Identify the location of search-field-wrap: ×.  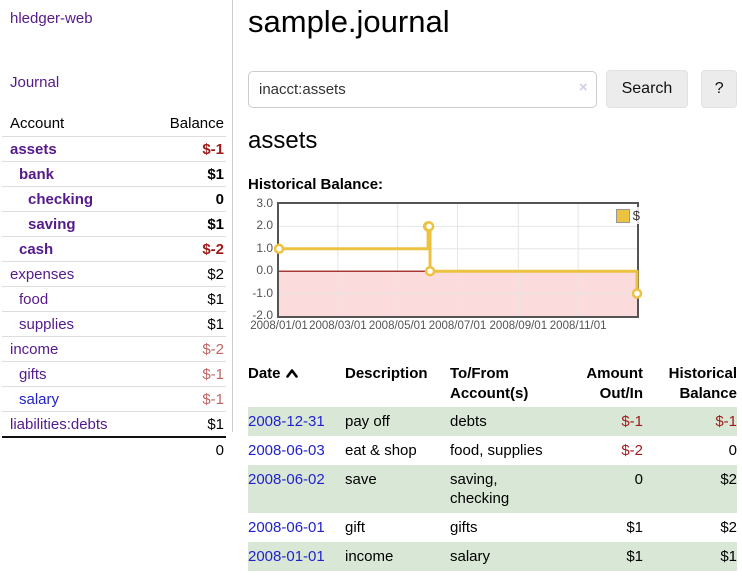
(422, 89).